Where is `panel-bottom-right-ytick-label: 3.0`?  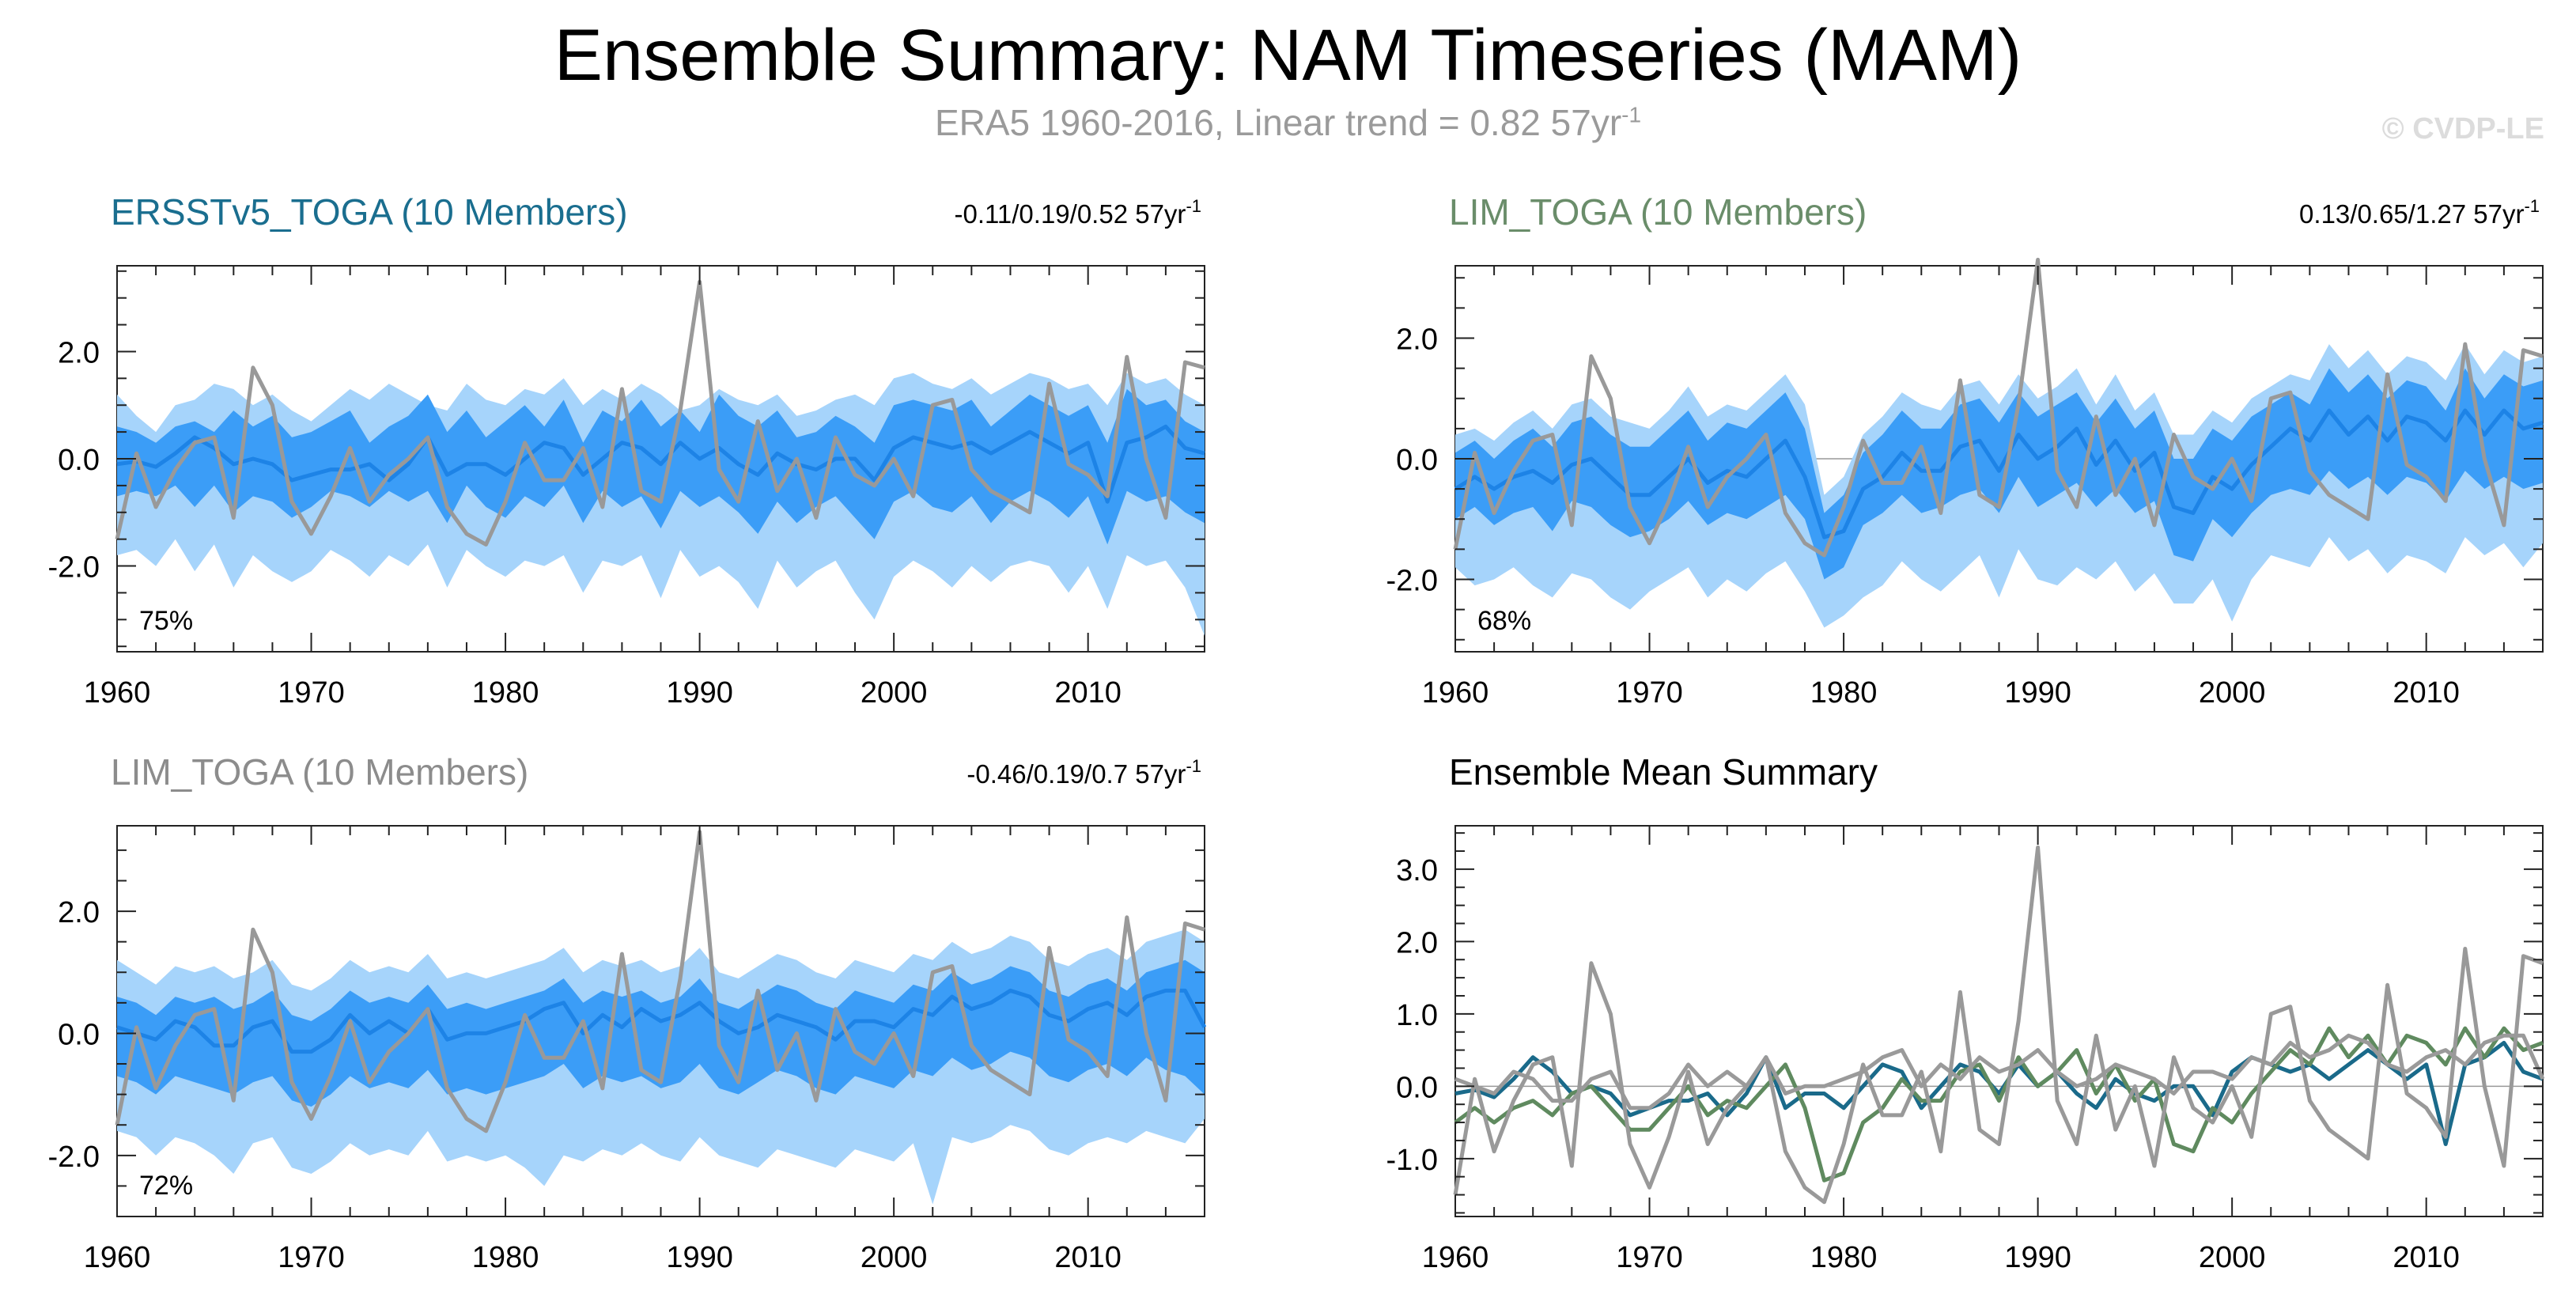 panel-bottom-right-ytick-label: 3.0 is located at coordinates (1417, 871).